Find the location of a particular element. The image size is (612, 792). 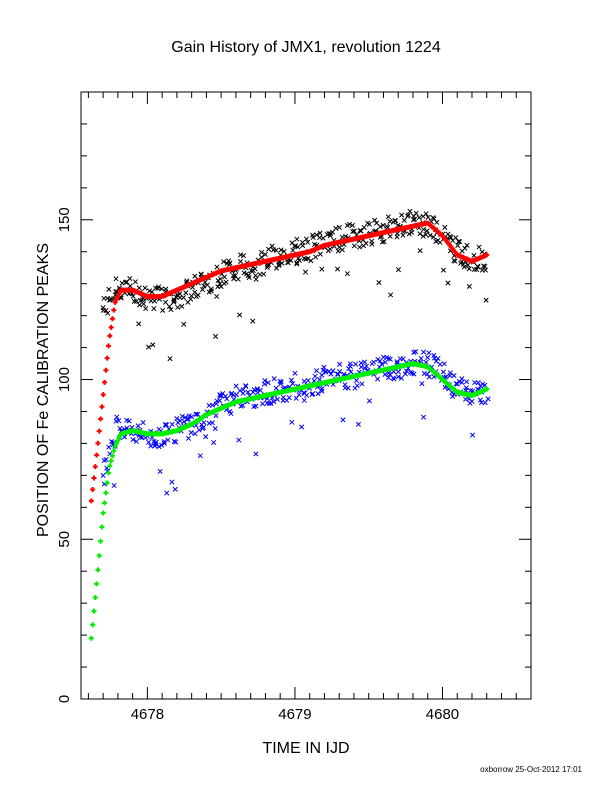

x-axis-label: TIME IN IJD is located at coordinates (305, 748).